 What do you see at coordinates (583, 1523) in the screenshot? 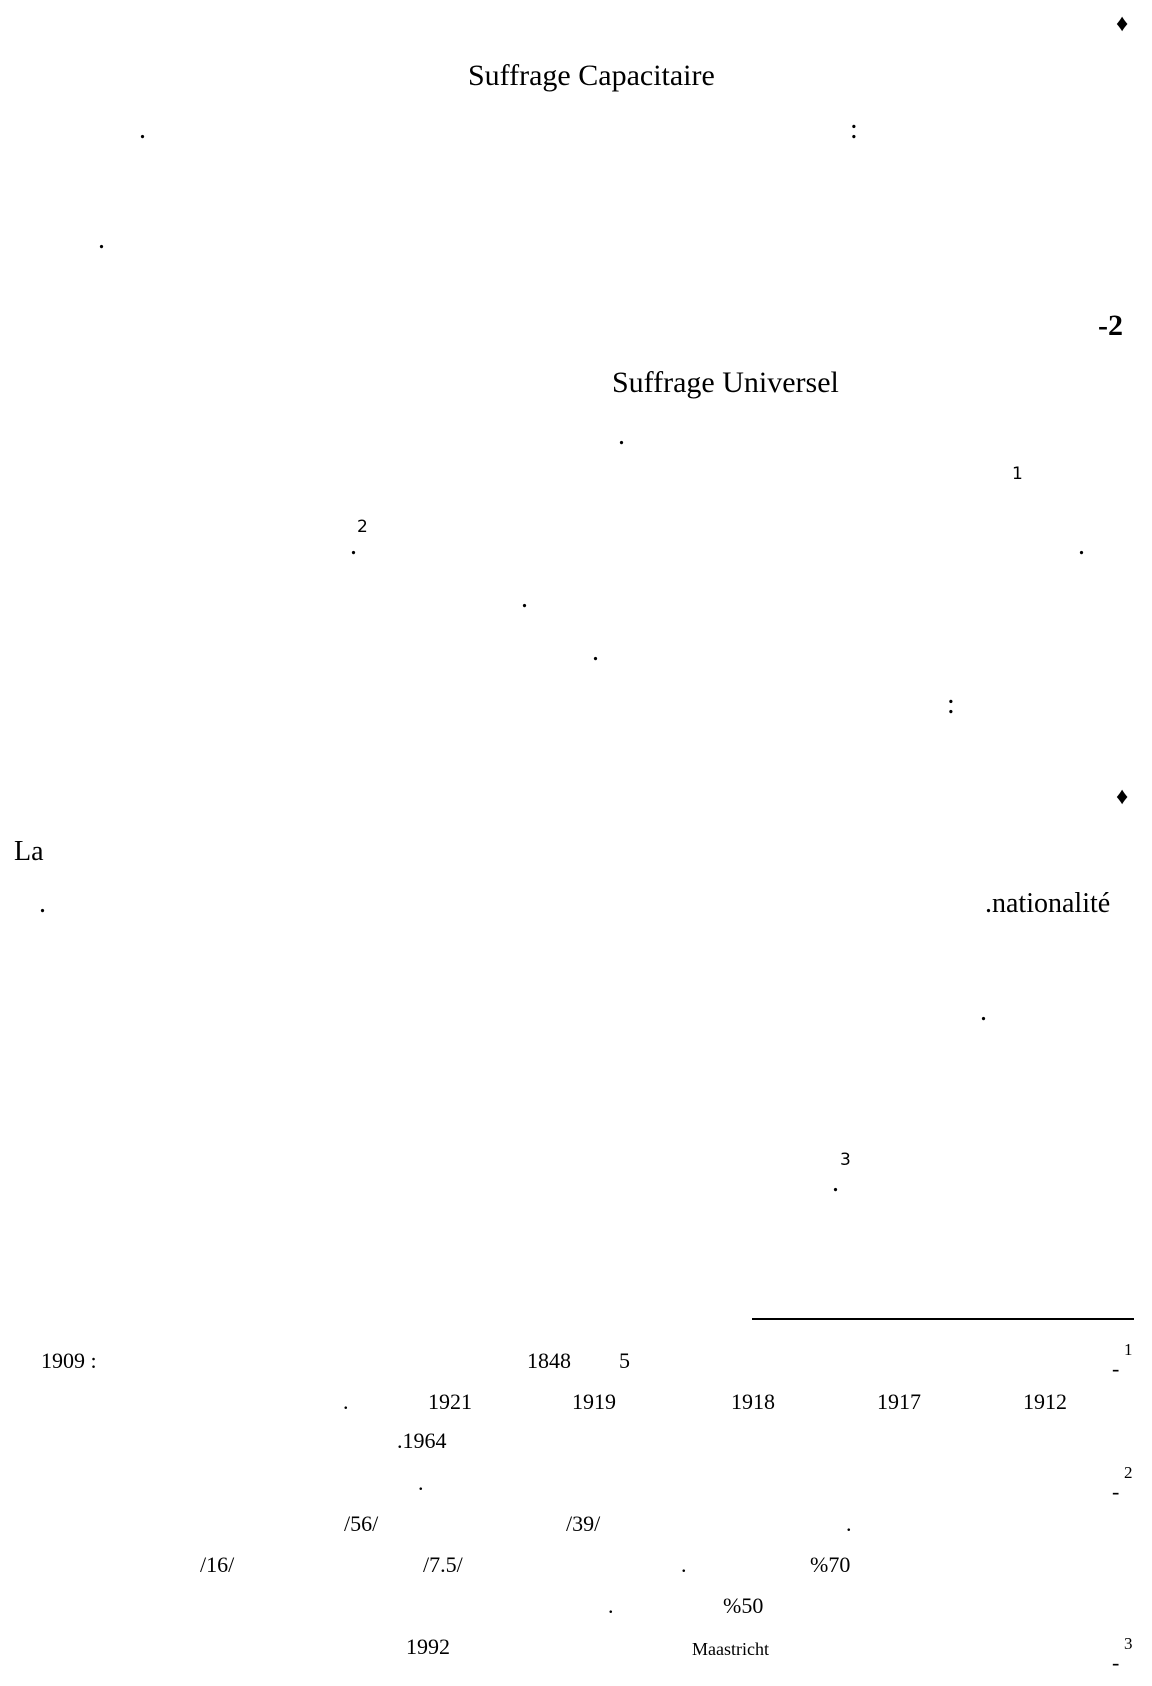
I see `footnote-text: /39/` at bounding box center [583, 1523].